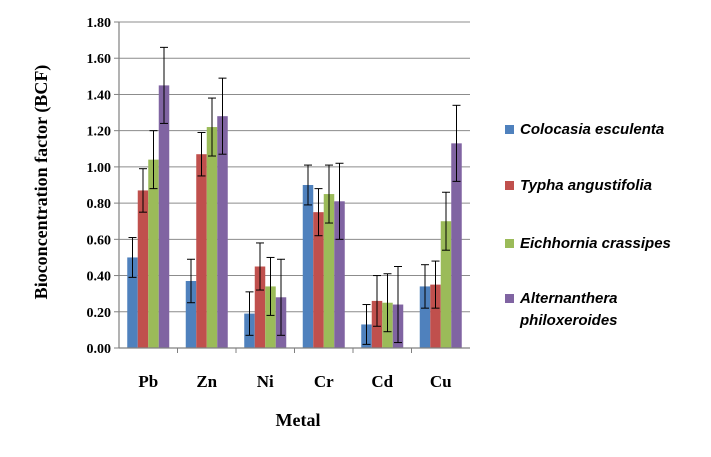 This screenshot has height=457, width=711. What do you see at coordinates (324, 381) in the screenshot?
I see `x-category-label: Cr` at bounding box center [324, 381].